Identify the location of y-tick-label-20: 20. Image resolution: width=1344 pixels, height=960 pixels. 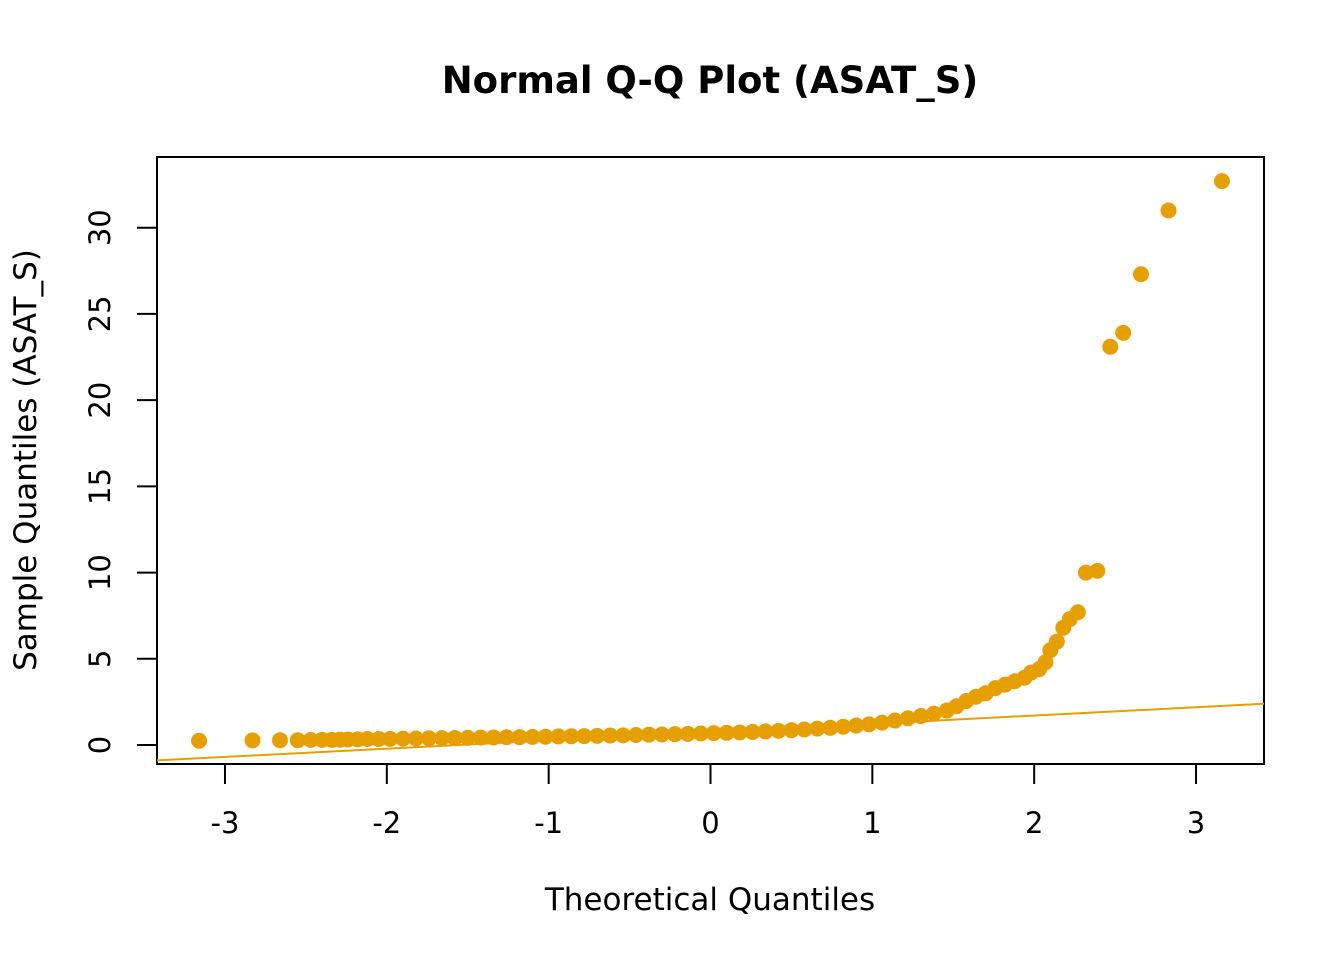
(100, 400).